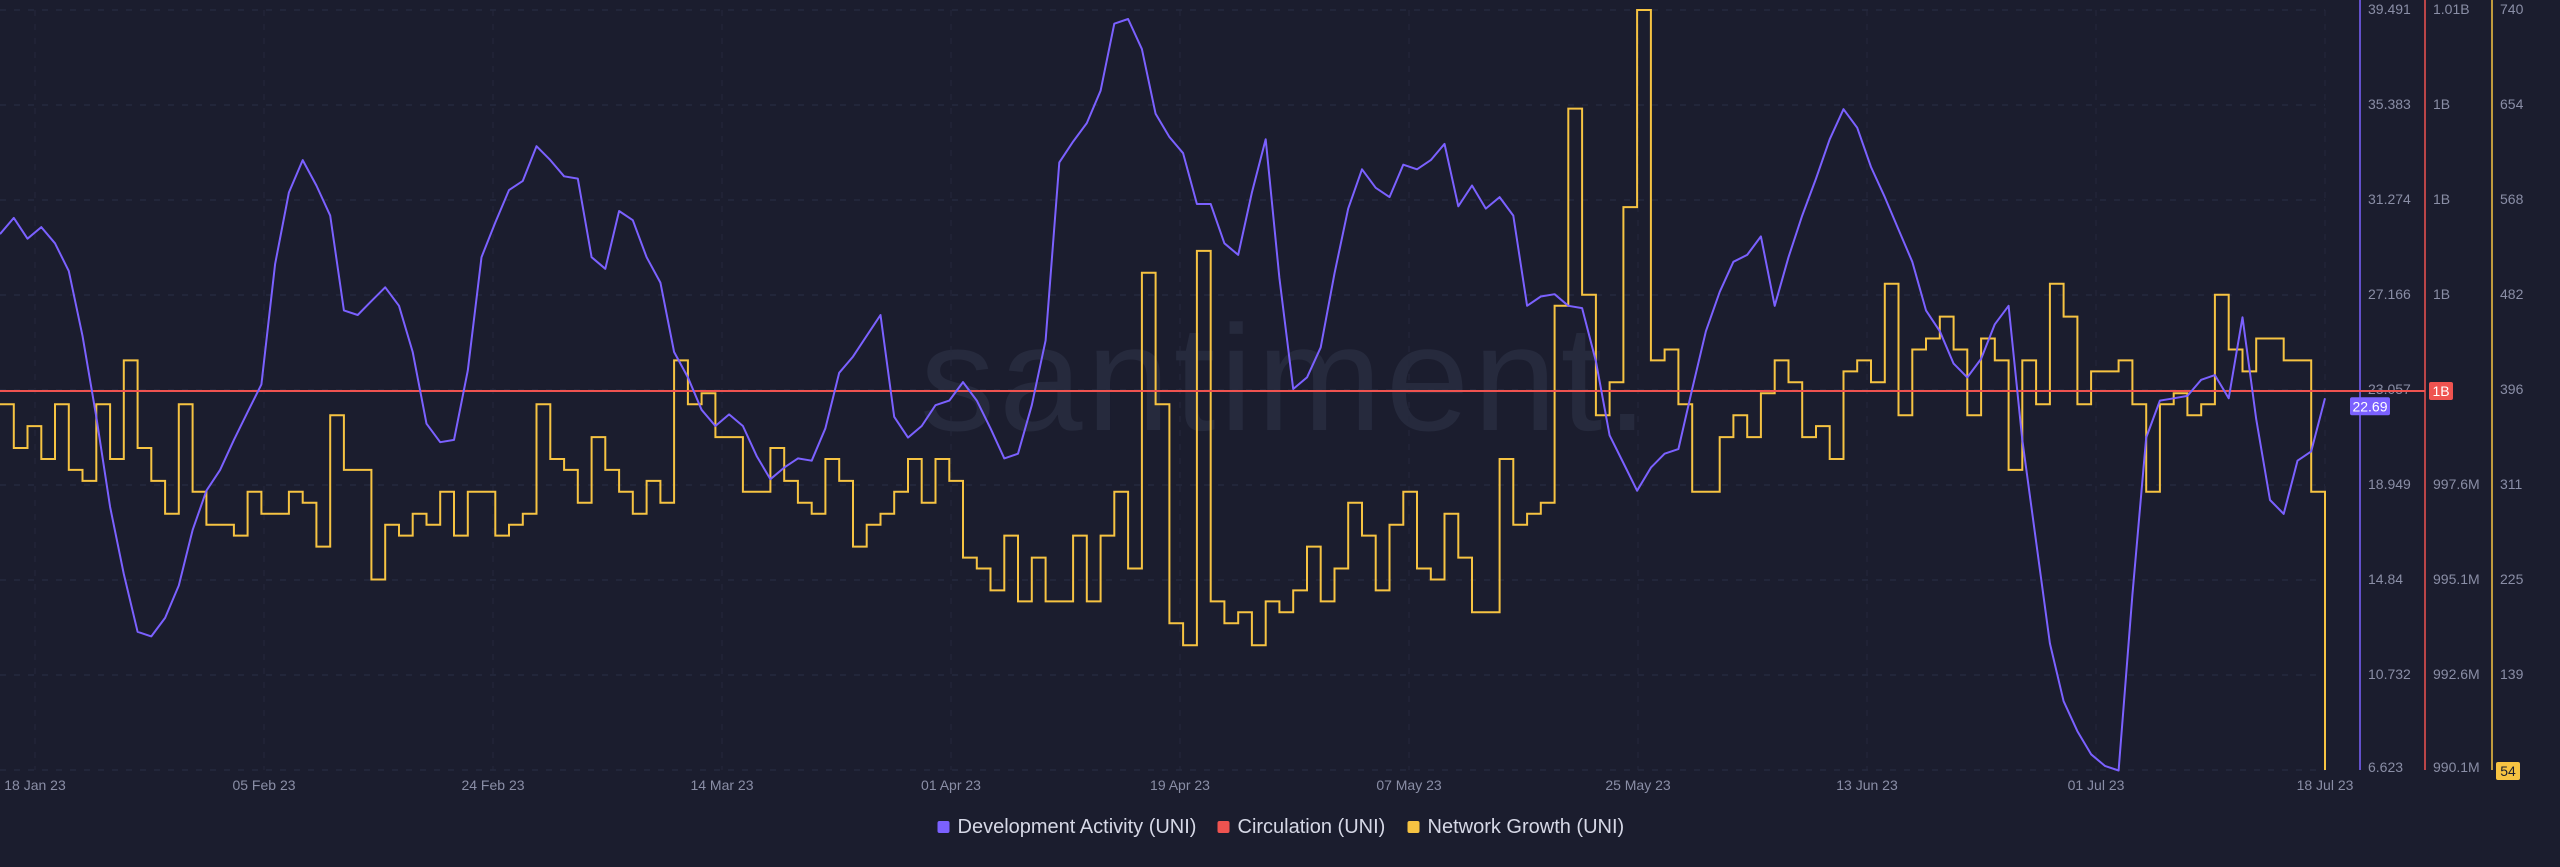 The image size is (2560, 867). Describe the element at coordinates (2325, 785) in the screenshot. I see `x-tick-label: 18 Jul 23` at that location.